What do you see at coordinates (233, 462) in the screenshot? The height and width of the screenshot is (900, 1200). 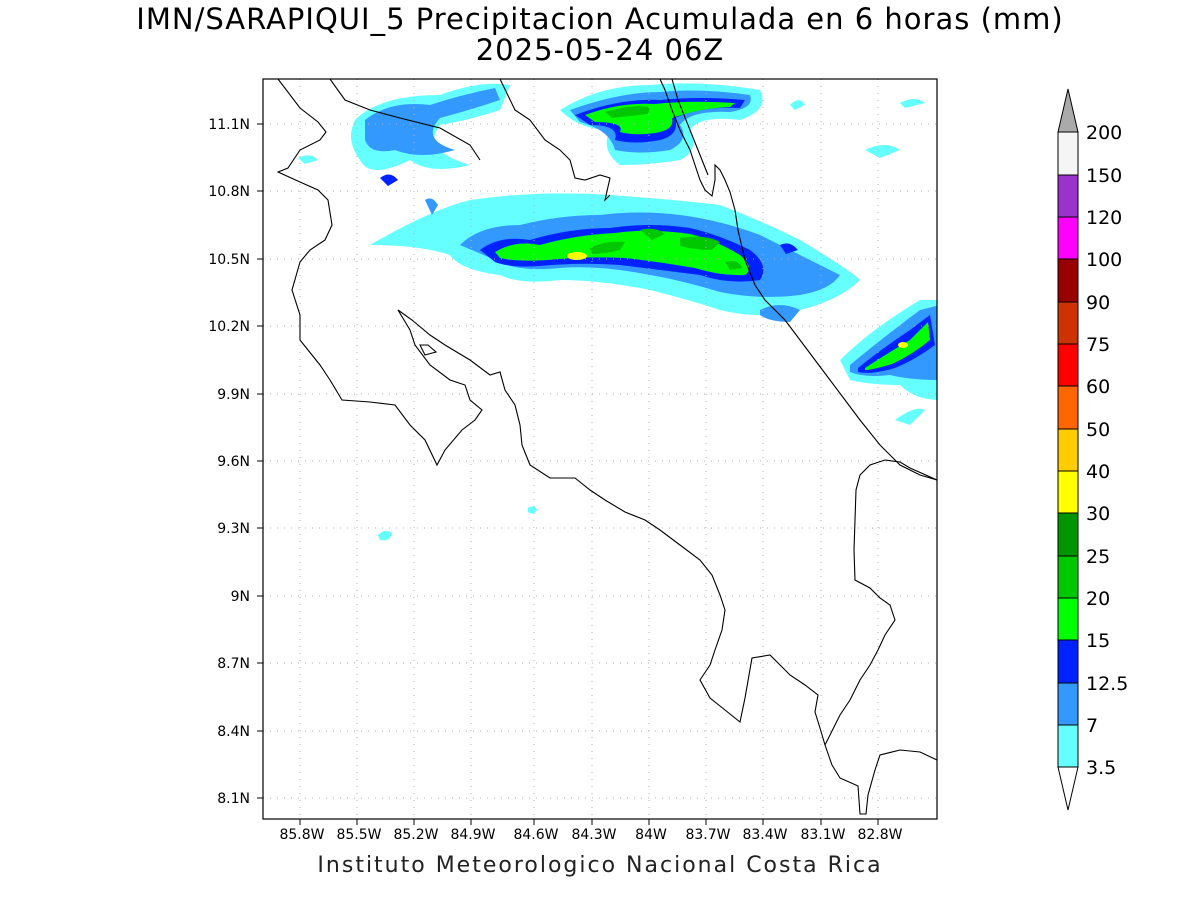 I see `lat-label: 9.6N` at bounding box center [233, 462].